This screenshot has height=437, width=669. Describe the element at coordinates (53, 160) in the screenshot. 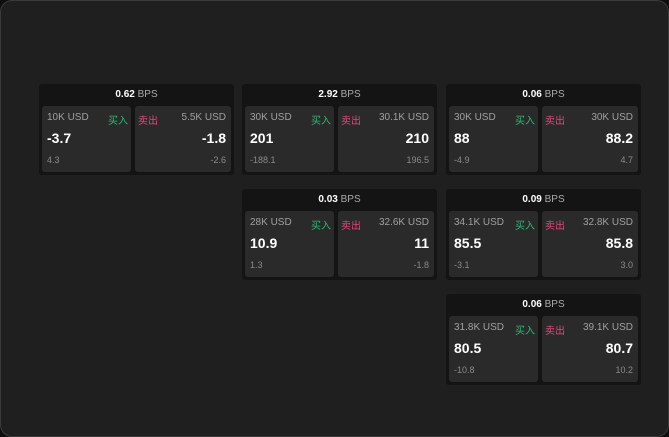

I see `bid-change: 4.3` at that location.